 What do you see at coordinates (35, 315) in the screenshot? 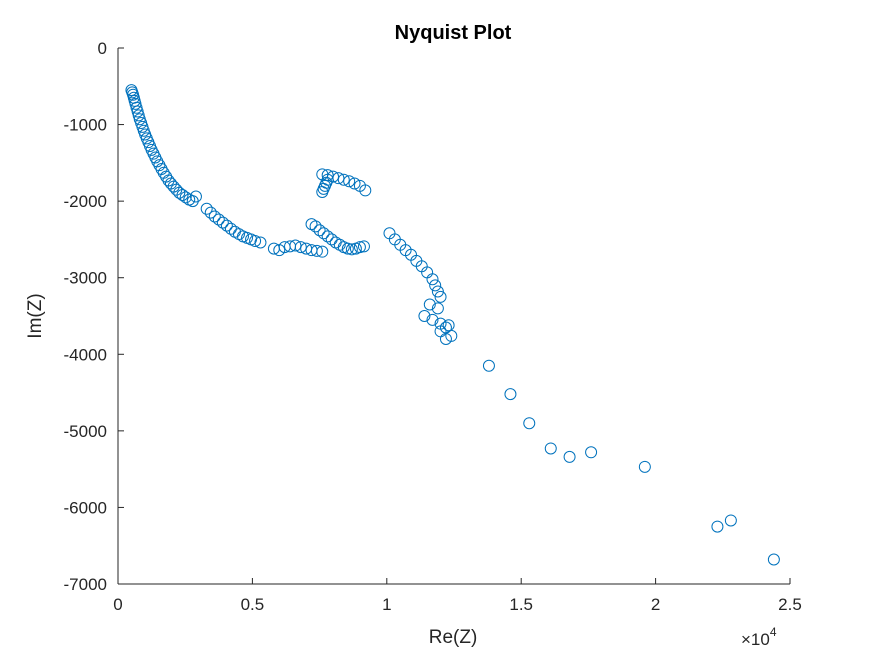
I see `y-axis-title: Im(Z)` at bounding box center [35, 315].